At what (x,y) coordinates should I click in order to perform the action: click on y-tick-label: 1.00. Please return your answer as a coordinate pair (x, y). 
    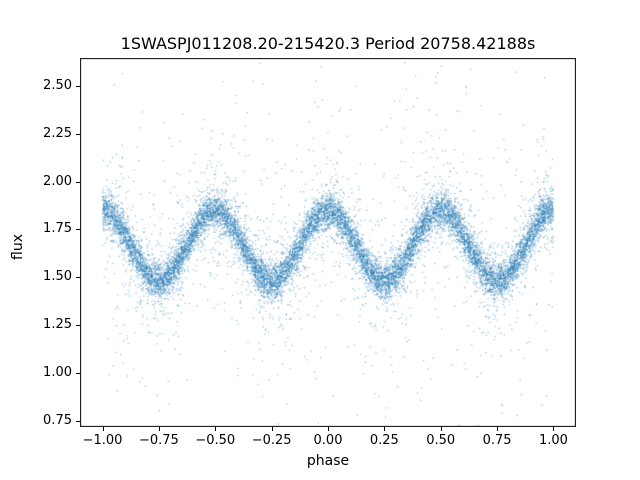
    Looking at the image, I should click on (57, 372).